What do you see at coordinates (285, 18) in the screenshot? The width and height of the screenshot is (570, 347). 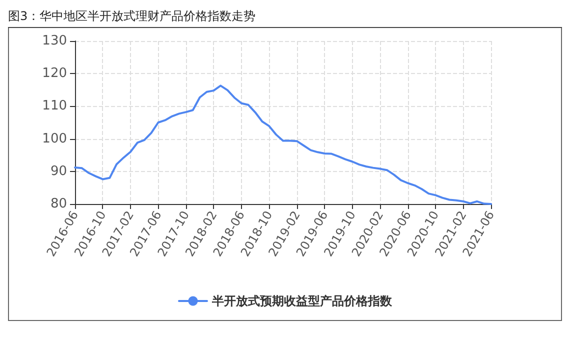 I see `chart-title: 图3：华中地区半开放式理财产品价格指数走势` at bounding box center [285, 18].